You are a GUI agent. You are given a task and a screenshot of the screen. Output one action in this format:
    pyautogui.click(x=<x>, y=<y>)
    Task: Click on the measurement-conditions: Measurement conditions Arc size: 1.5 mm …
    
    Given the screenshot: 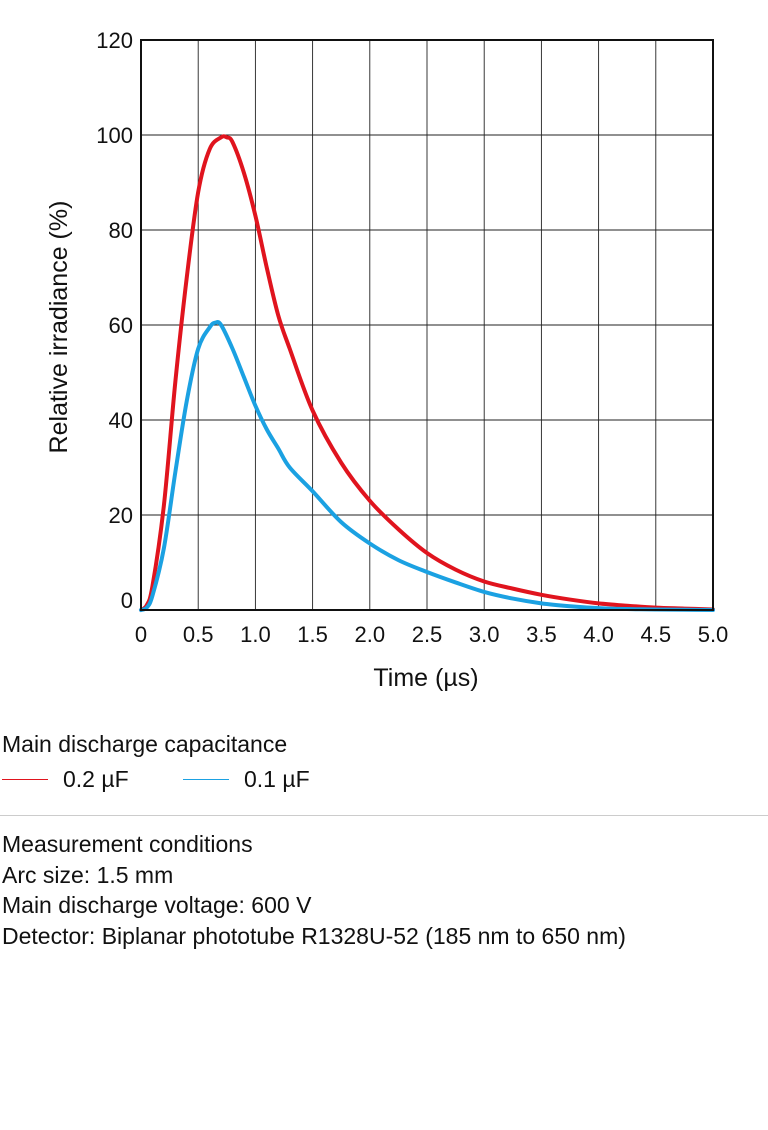 What is the action you would take?
    pyautogui.click(x=314, y=890)
    